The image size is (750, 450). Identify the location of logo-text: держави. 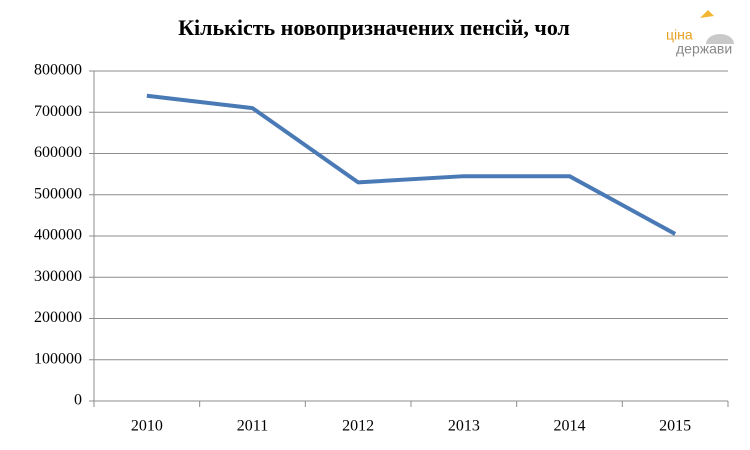
(704, 49).